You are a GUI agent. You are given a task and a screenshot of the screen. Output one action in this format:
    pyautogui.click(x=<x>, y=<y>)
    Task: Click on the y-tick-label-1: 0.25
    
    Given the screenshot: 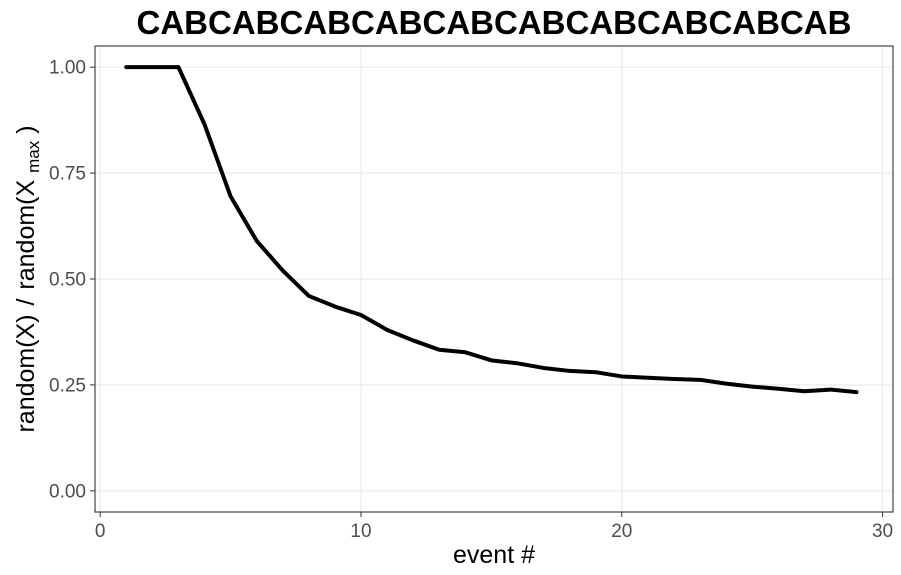 What is the action you would take?
    pyautogui.click(x=67, y=385)
    